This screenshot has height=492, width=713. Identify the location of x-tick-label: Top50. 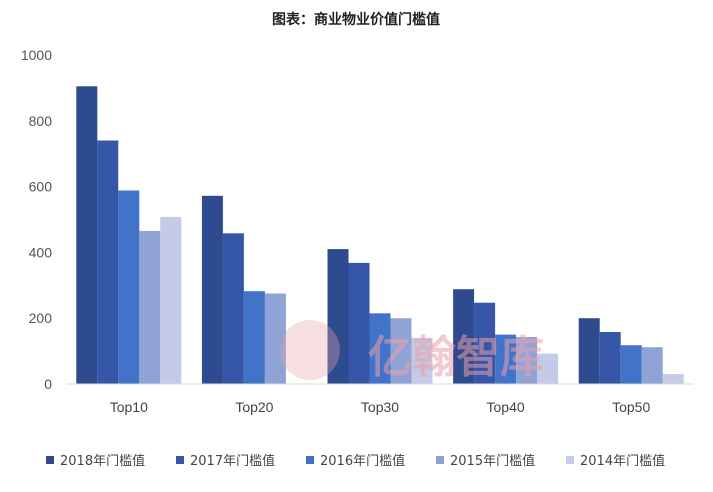
(631, 407).